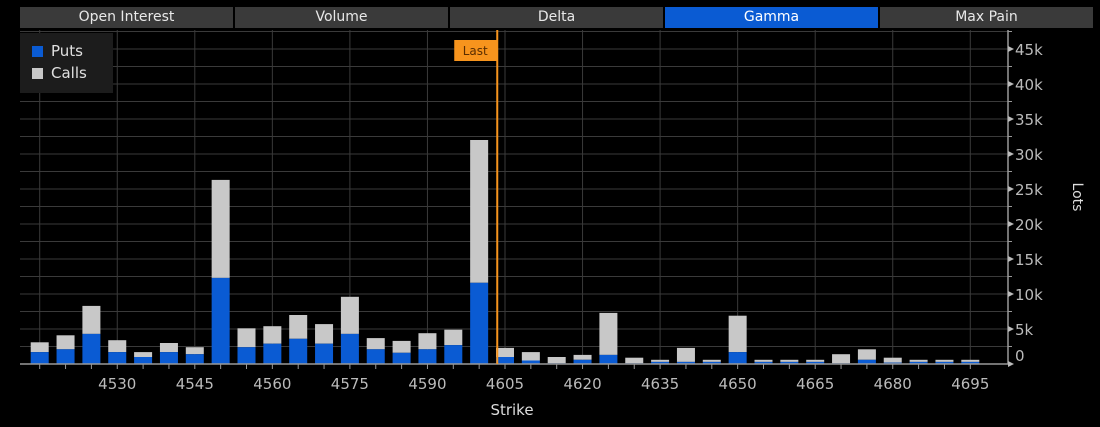 The image size is (1100, 427). Describe the element at coordinates (37, 51) in the screenshot. I see `puts-swatch` at that location.